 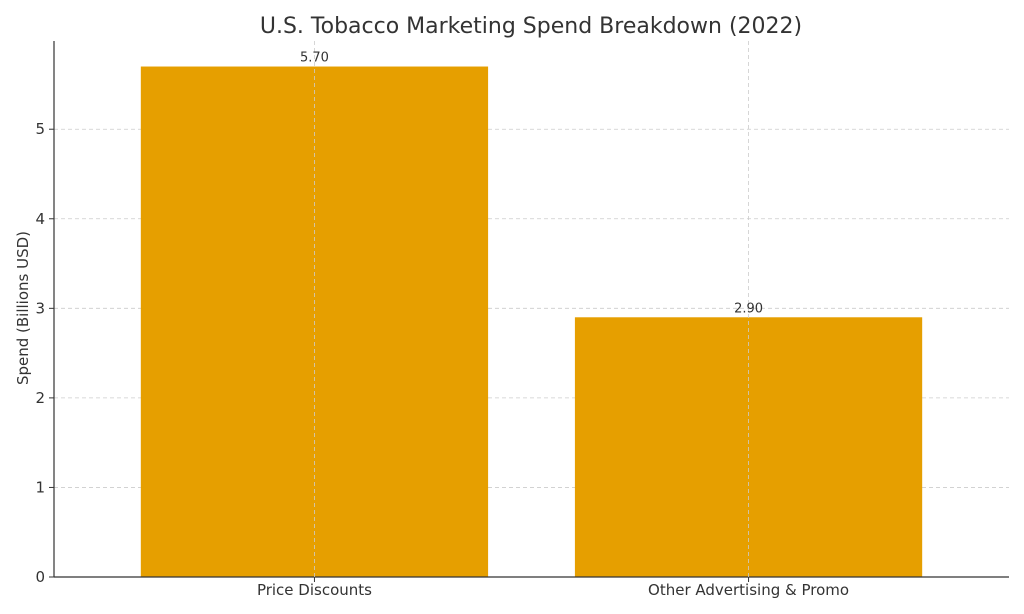 I want to click on x-tick-label: Price Discounts, so click(x=314, y=590).